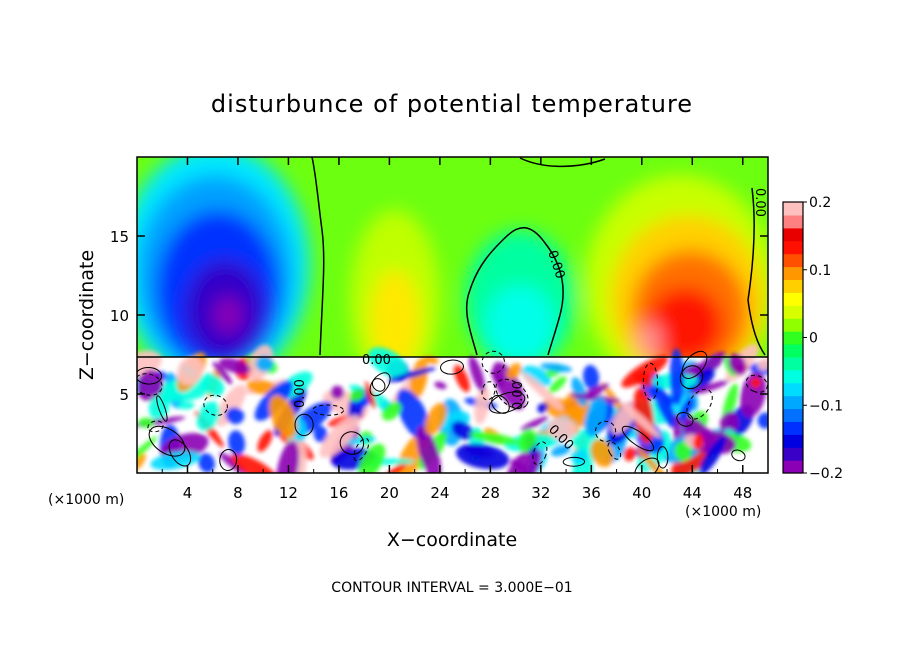  I want to click on warm-plume-core, so click(685, 325).